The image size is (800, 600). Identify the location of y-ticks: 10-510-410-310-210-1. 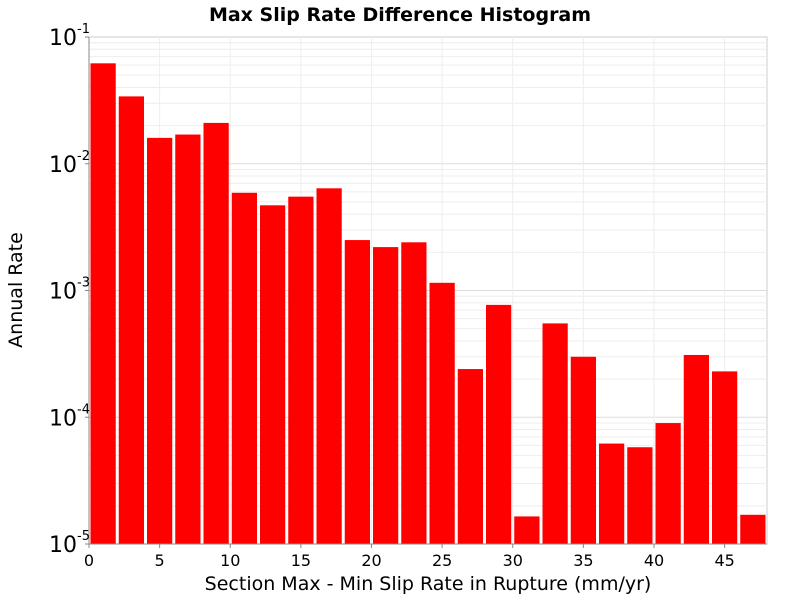
(69, 290).